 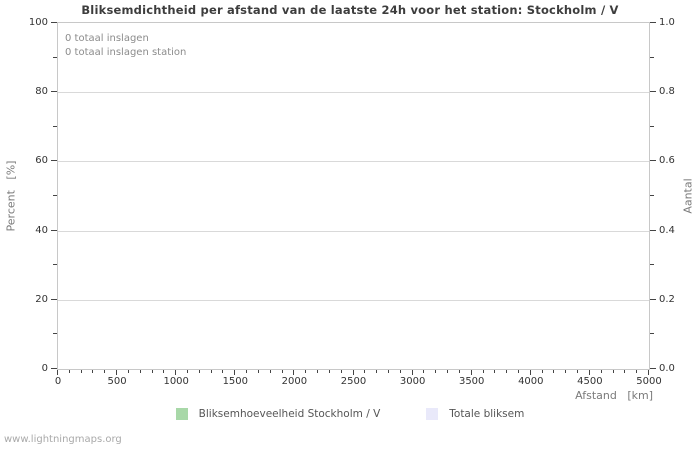 What do you see at coordinates (667, 22) in the screenshot?
I see `right-axis-tick-label: 1.0` at bounding box center [667, 22].